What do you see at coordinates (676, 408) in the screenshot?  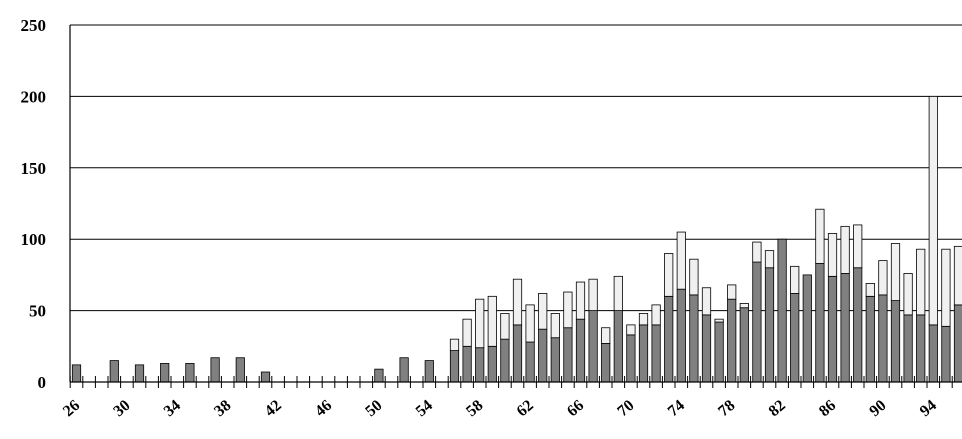 I see `x-tick-label: 74` at bounding box center [676, 408].